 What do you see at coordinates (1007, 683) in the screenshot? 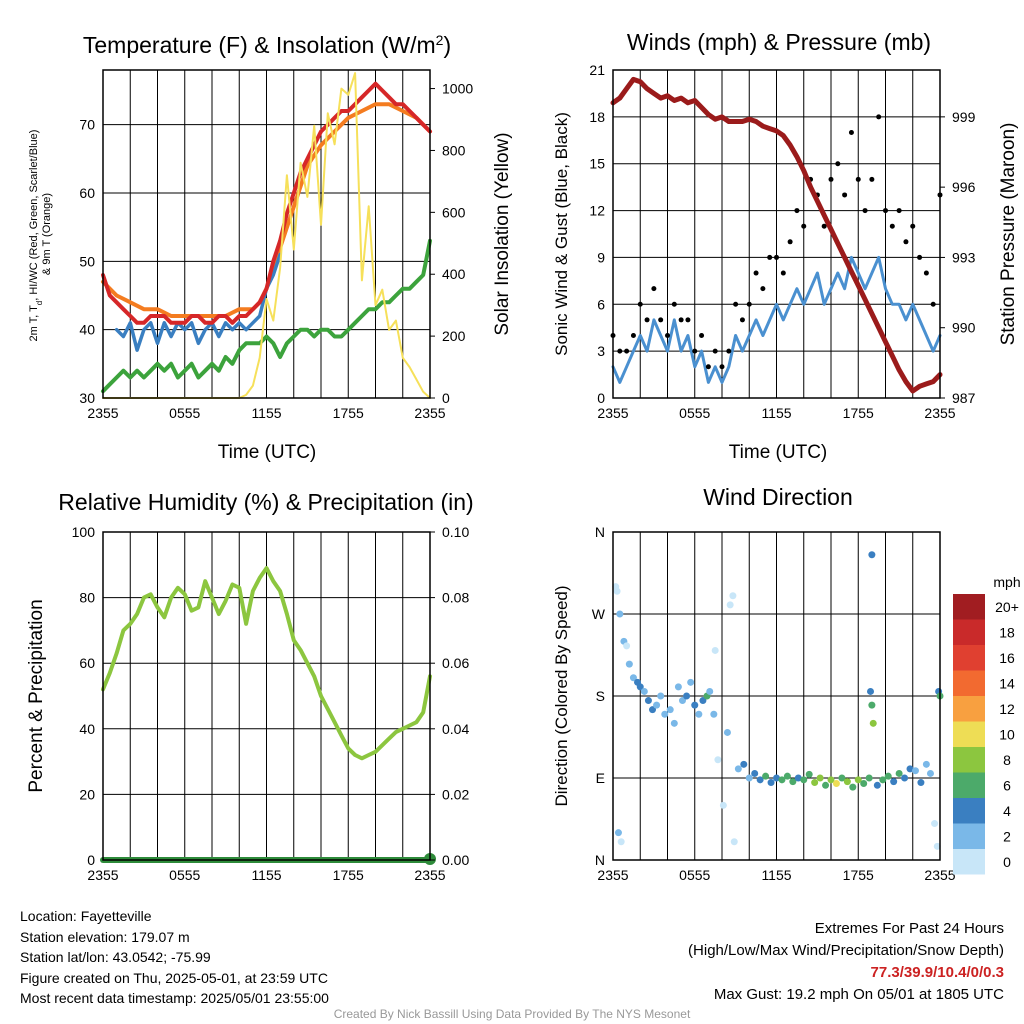
I see `colorbar-label: 14` at bounding box center [1007, 683].